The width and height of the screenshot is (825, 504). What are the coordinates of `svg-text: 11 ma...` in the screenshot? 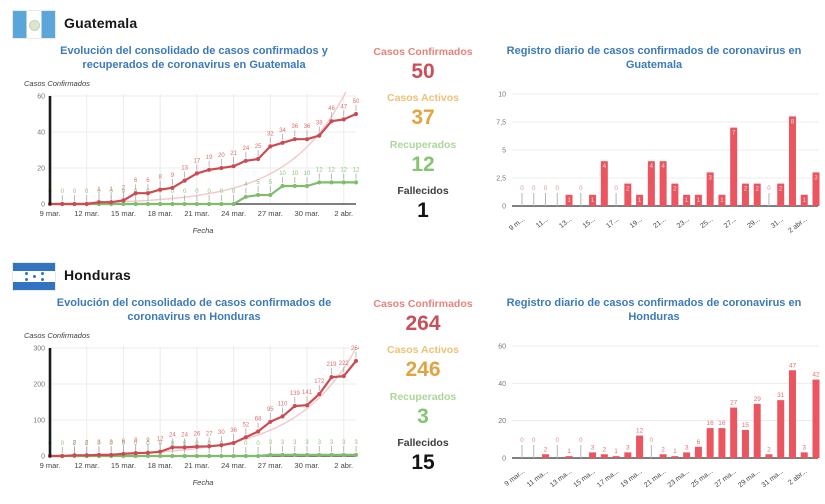 It's located at (538, 478).